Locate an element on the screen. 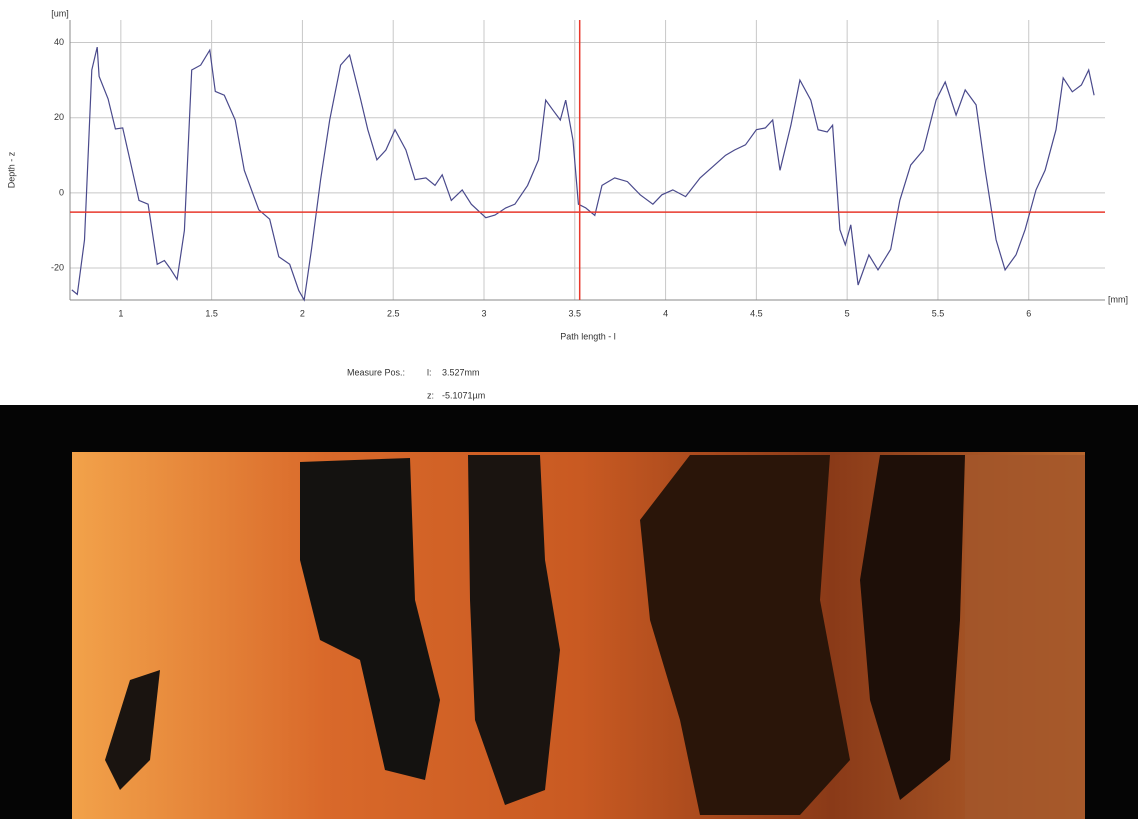 The height and width of the screenshot is (819, 1138). y-tick-label: 40 is located at coordinates (59, 42).